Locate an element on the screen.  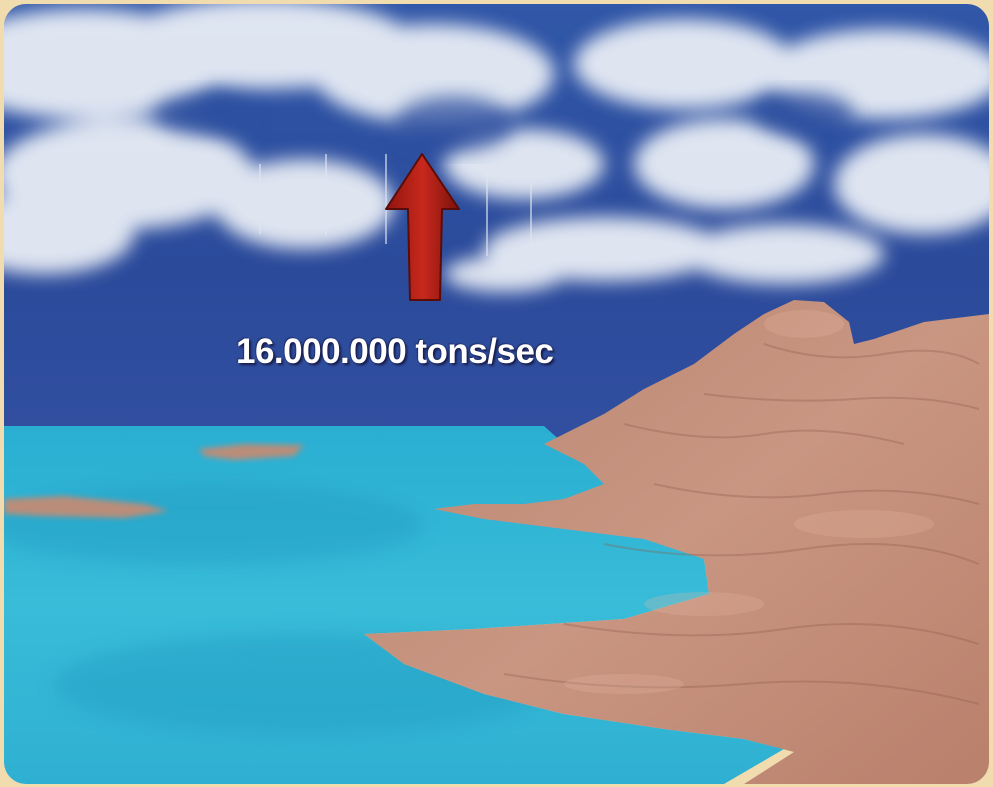
vapor-lines is located at coordinates (395, 210).